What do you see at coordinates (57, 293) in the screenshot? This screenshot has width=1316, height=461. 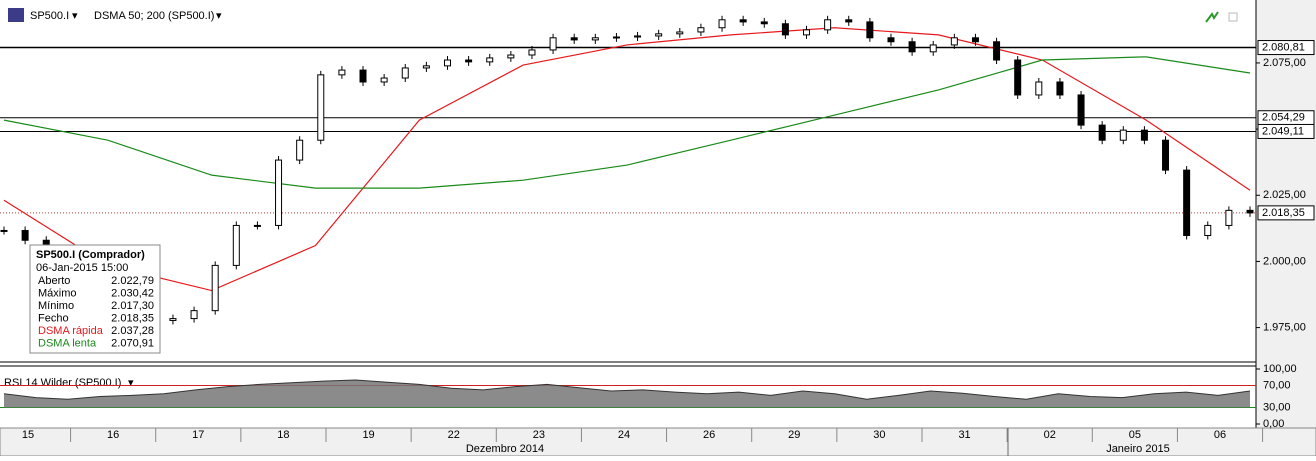 I see `info-label: Máximo` at bounding box center [57, 293].